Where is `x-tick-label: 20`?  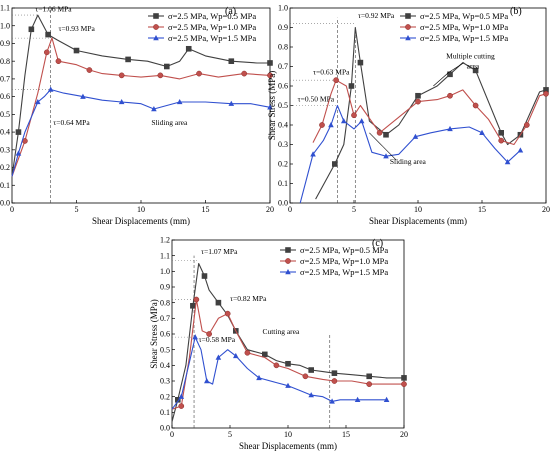
x-tick-label: 20 is located at coordinates (404, 434).